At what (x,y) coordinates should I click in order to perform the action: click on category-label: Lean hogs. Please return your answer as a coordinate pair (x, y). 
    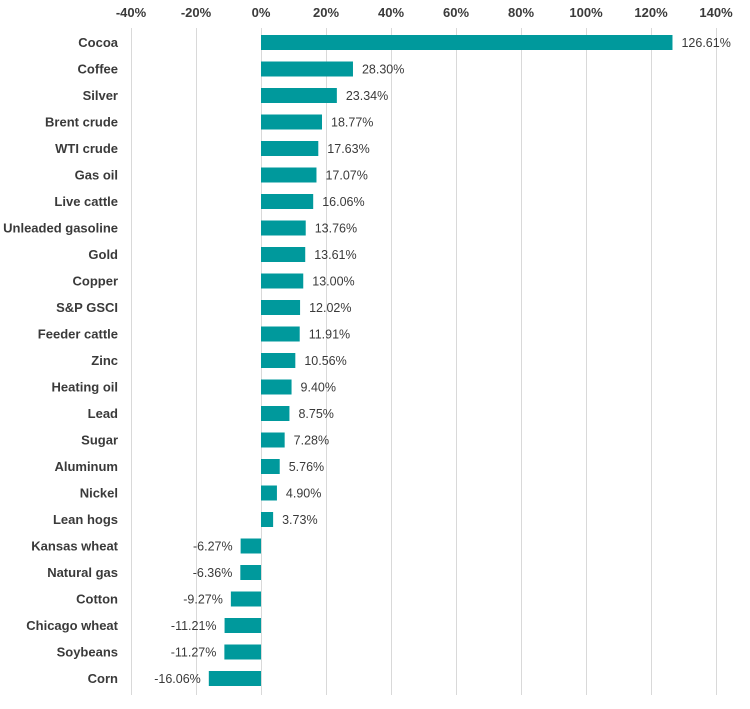
    Looking at the image, I should click on (85, 519).